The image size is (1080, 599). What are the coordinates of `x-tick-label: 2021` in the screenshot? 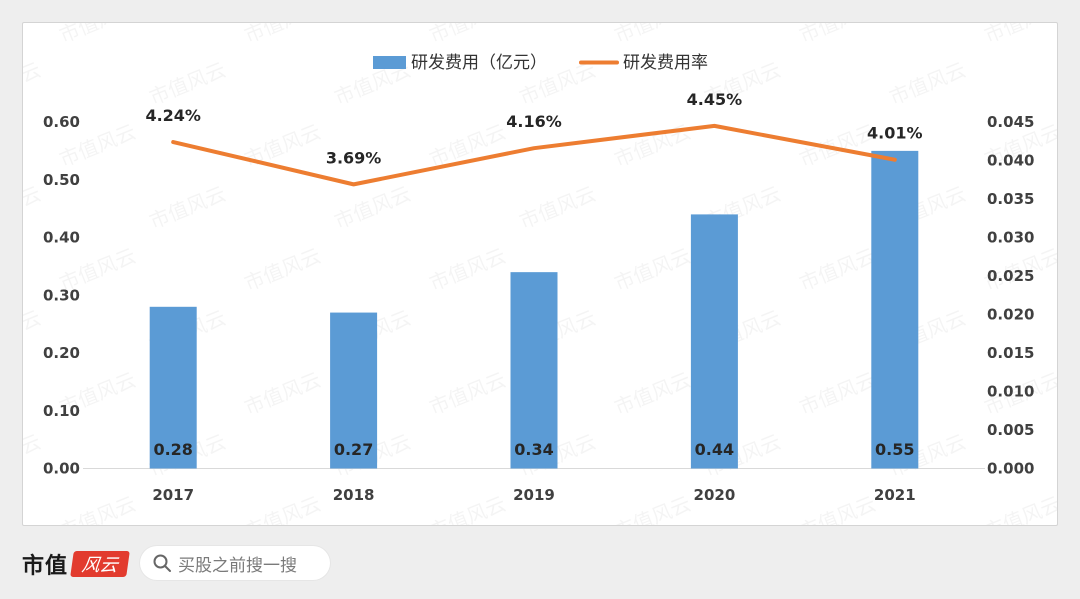 It's located at (895, 495).